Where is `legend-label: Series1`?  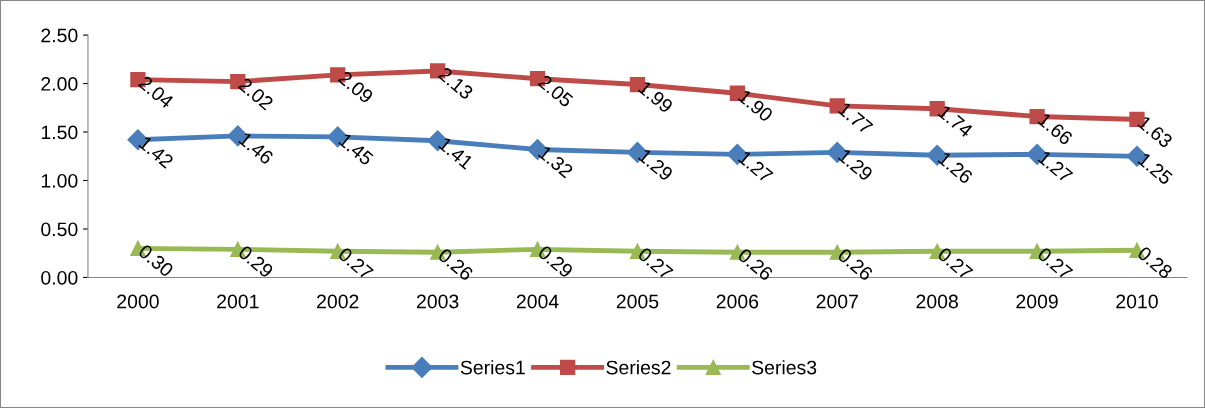
legend-label: Series1 is located at coordinates (492, 367).